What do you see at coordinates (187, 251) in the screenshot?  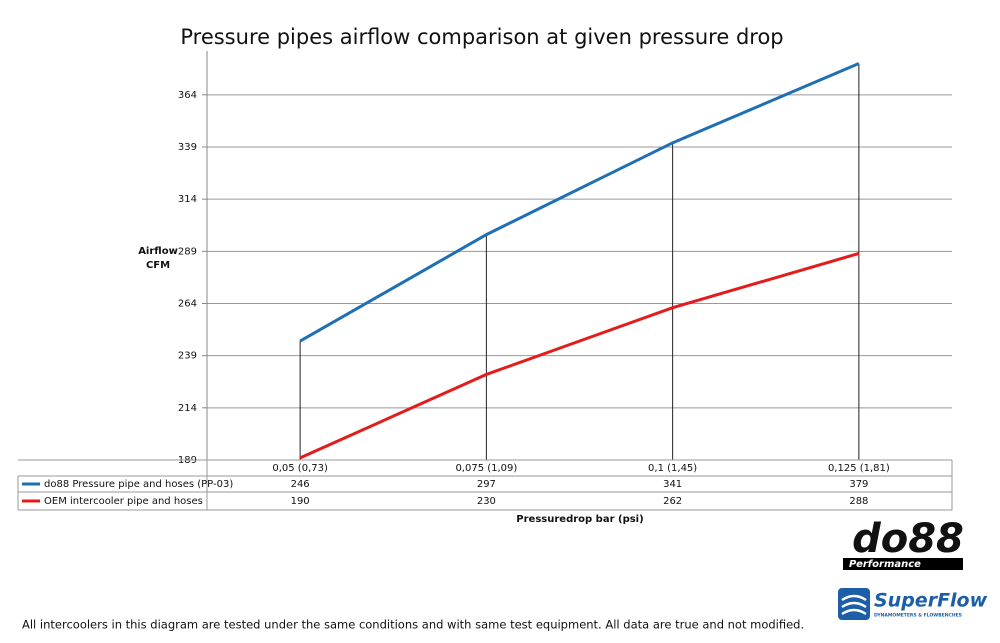 I see `y-tick-label: 289` at bounding box center [187, 251].